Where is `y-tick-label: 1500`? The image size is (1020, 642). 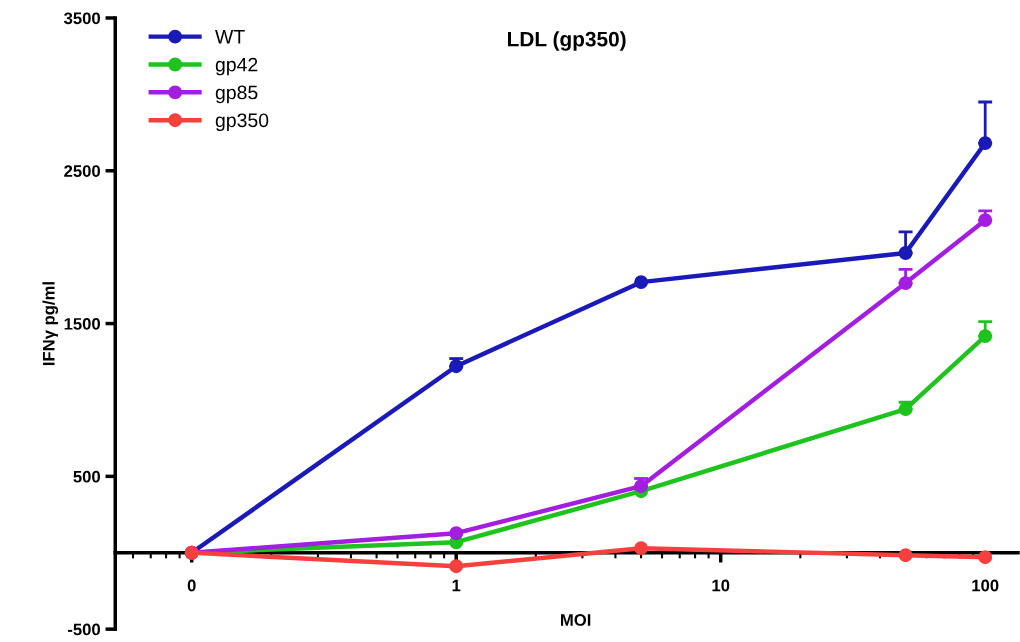 y-tick-label: 1500 is located at coordinates (82, 323).